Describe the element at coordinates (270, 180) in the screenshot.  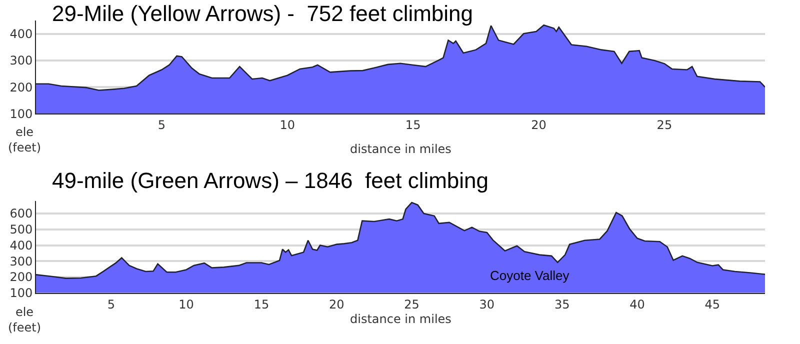
I see `chart-title: 49-mile (Green Arrows) – 1846 feet climbing` at that location.